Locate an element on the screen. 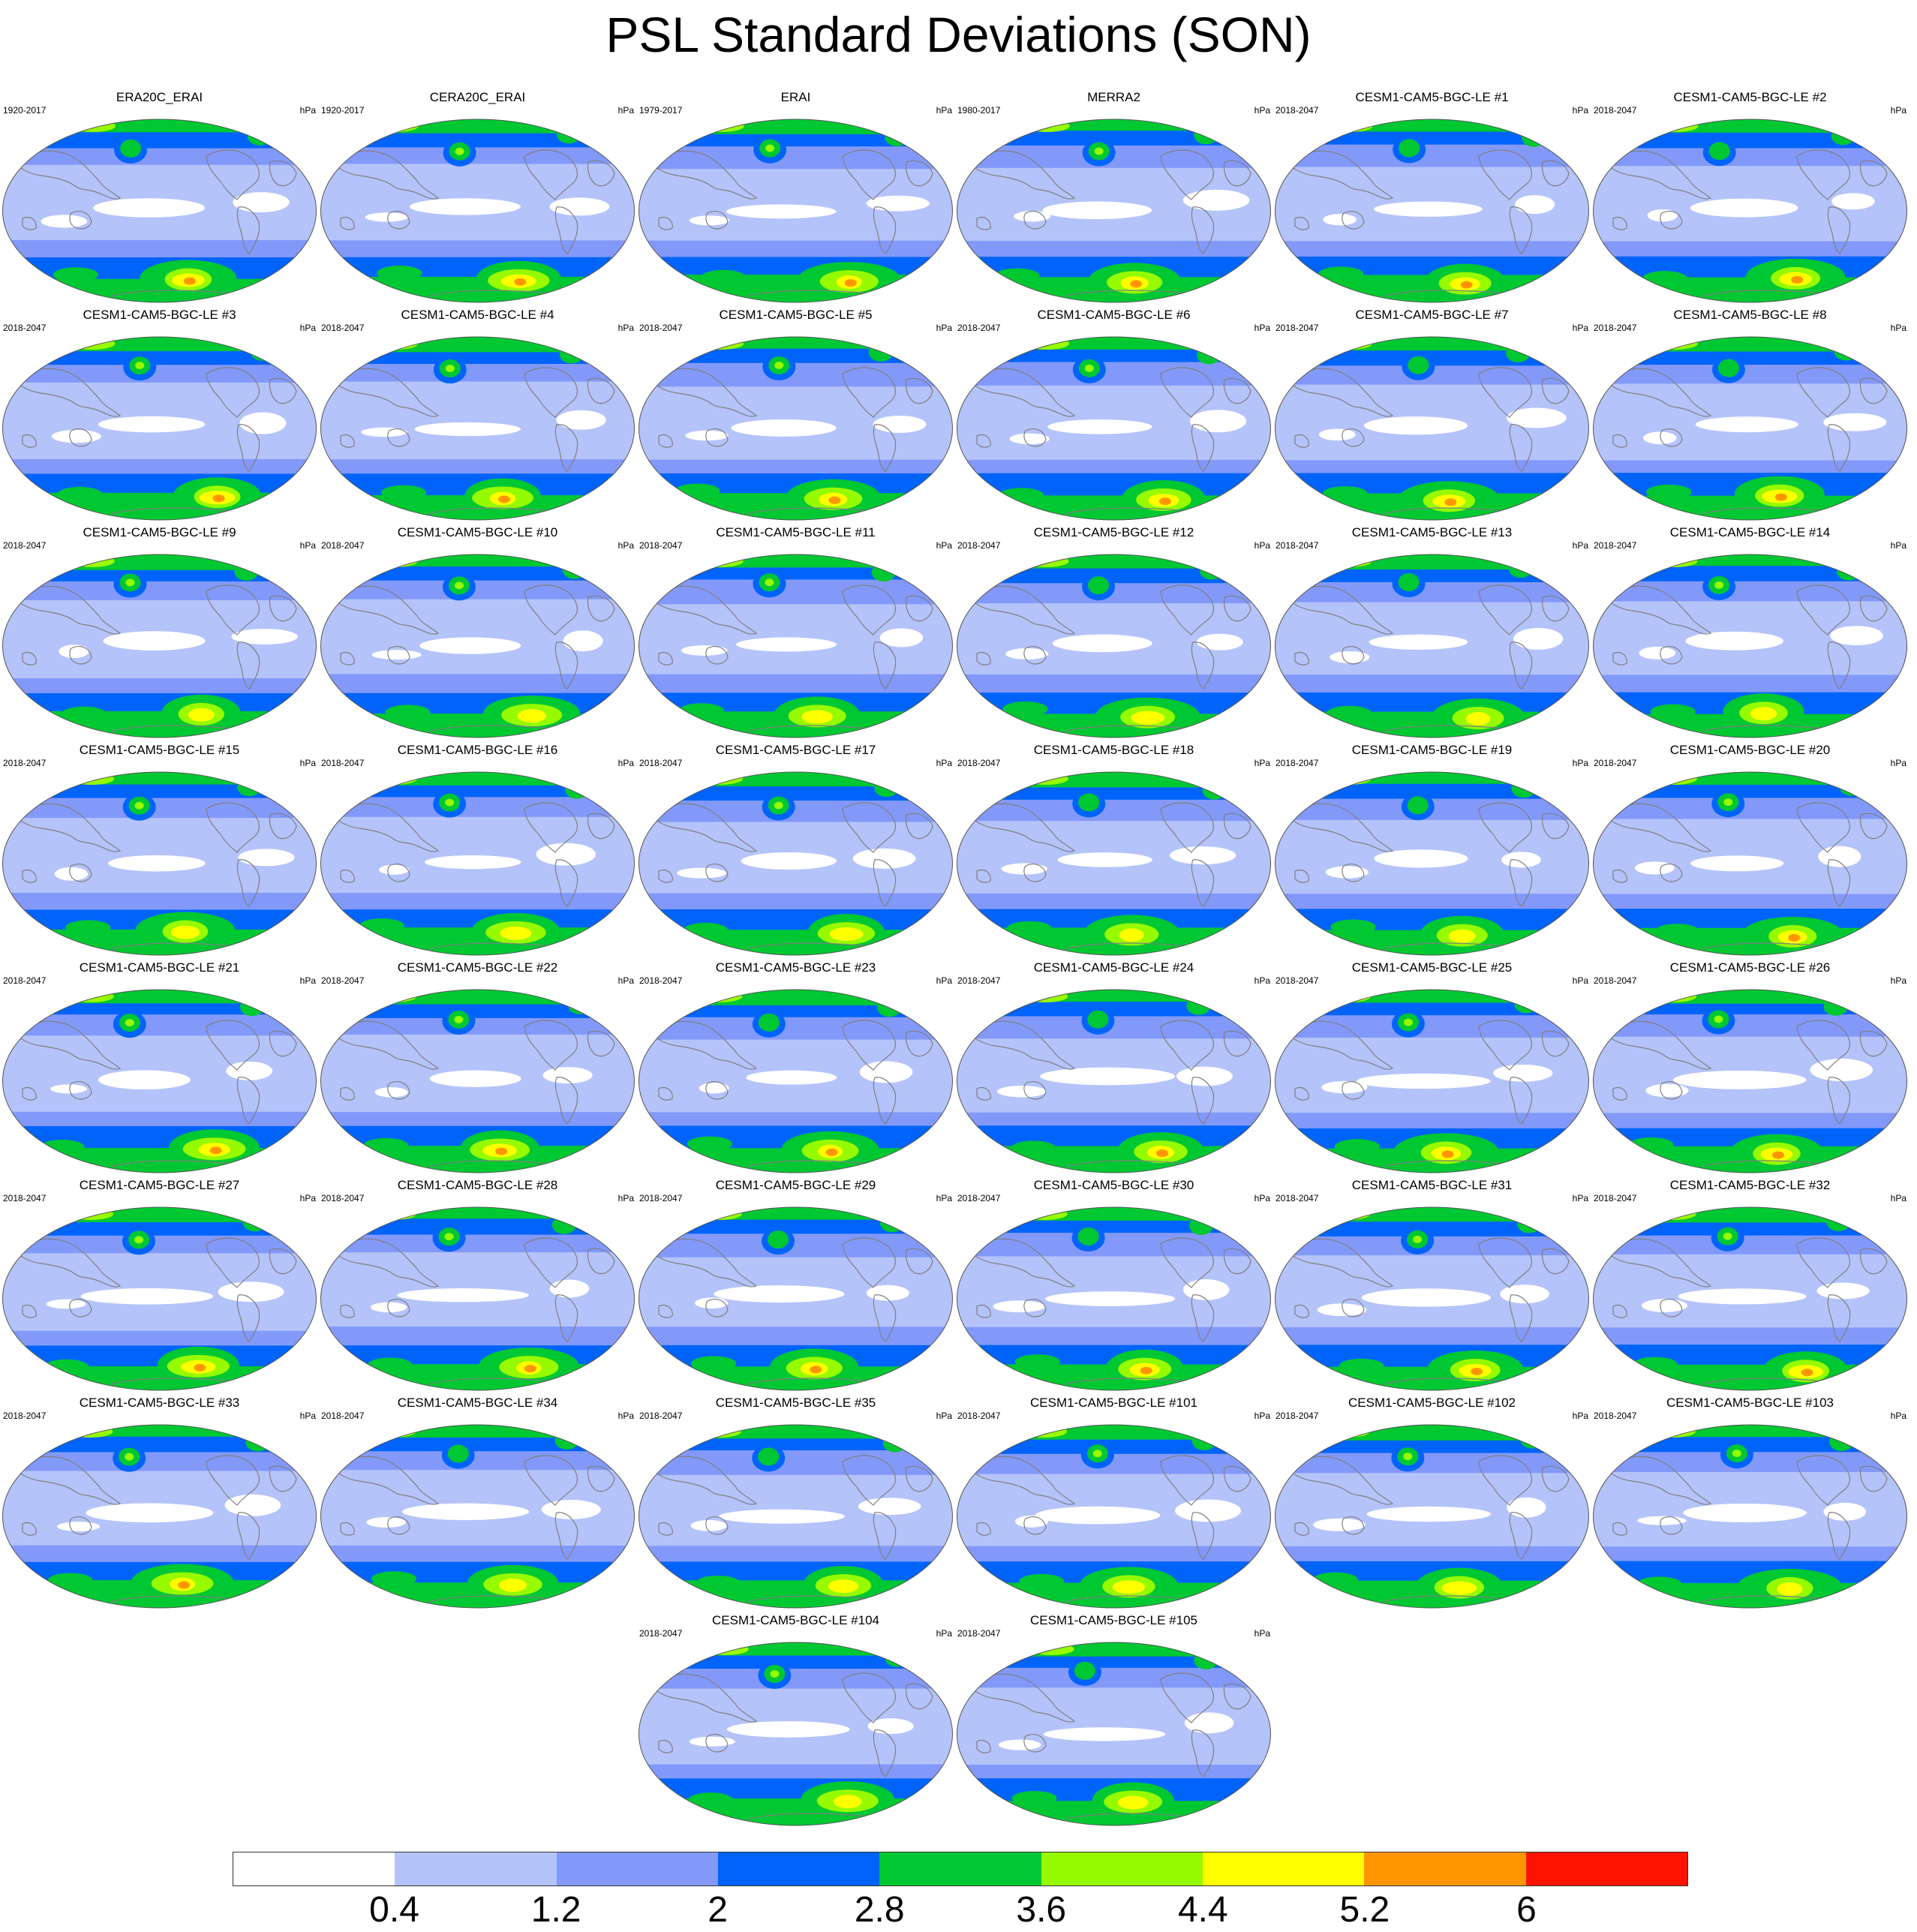 The height and width of the screenshot is (1932, 1917). panel-title: CESM1-CAM5-BGC-LE #15 is located at coordinates (159, 750).